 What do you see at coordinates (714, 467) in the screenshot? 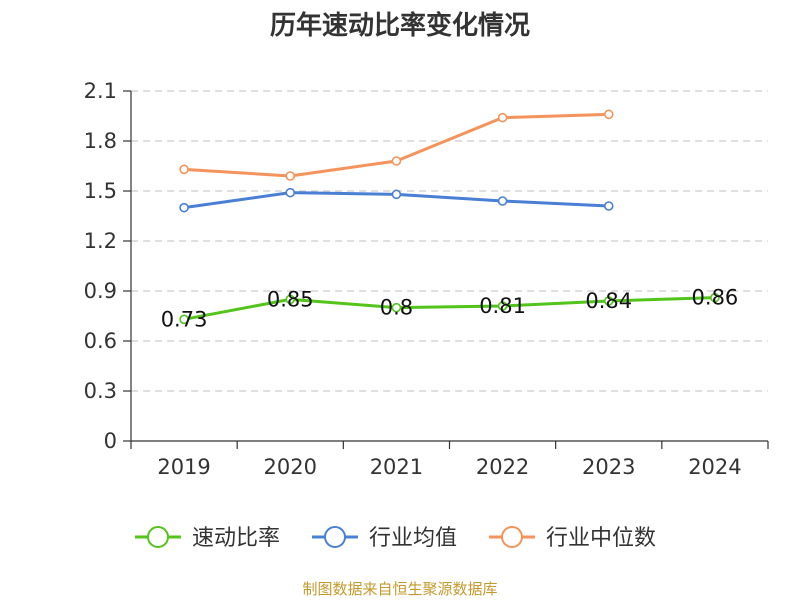
I see `x-tick-label: 2024` at bounding box center [714, 467].